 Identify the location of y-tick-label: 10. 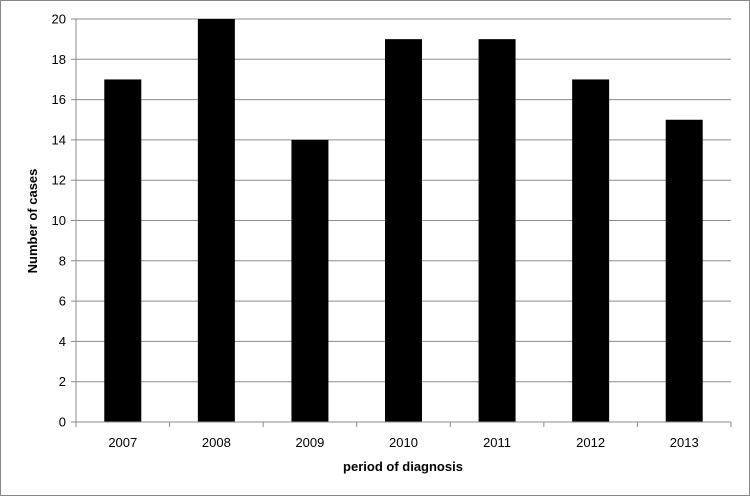
(59, 220).